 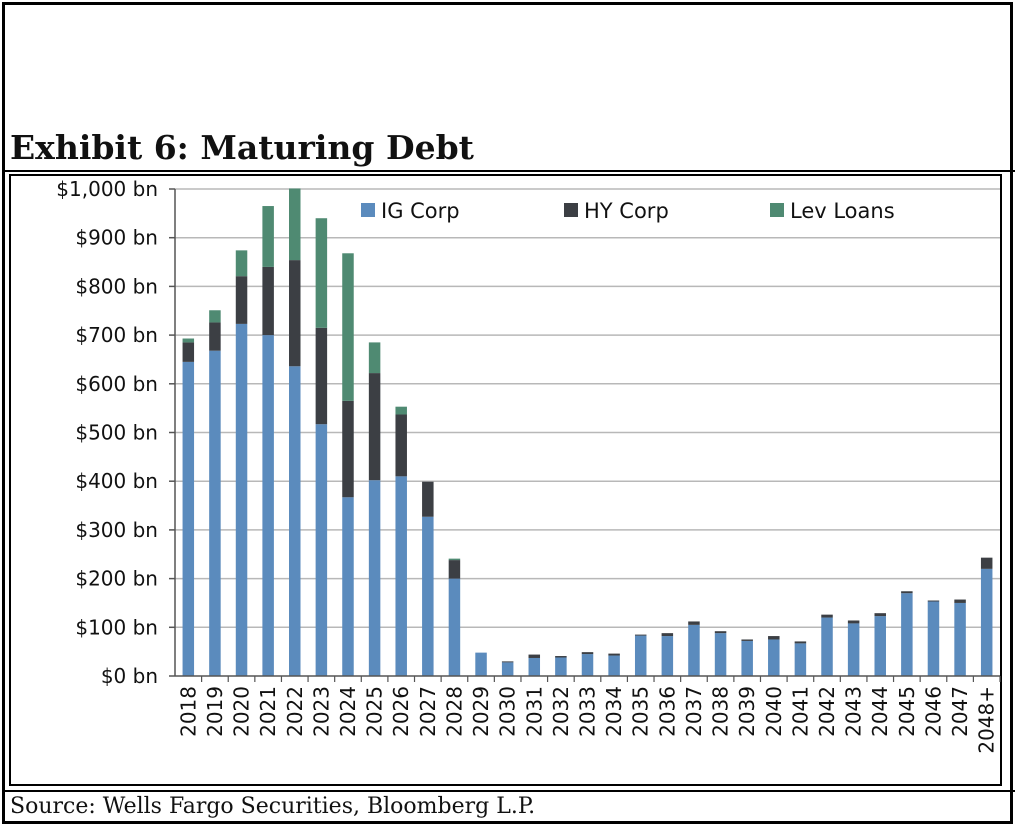 I want to click on bar-hy-corp-2035, so click(x=640, y=635).